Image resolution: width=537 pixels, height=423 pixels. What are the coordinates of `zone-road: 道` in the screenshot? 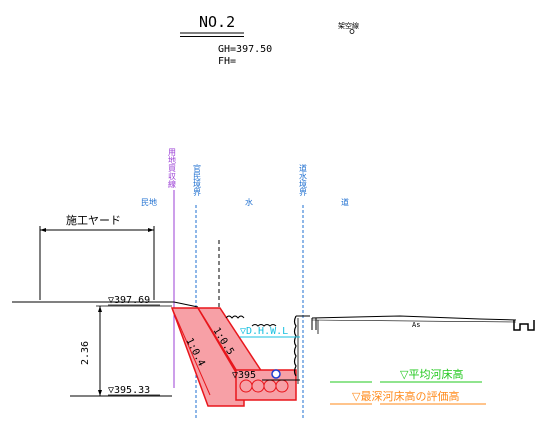 It's located at (345, 202).